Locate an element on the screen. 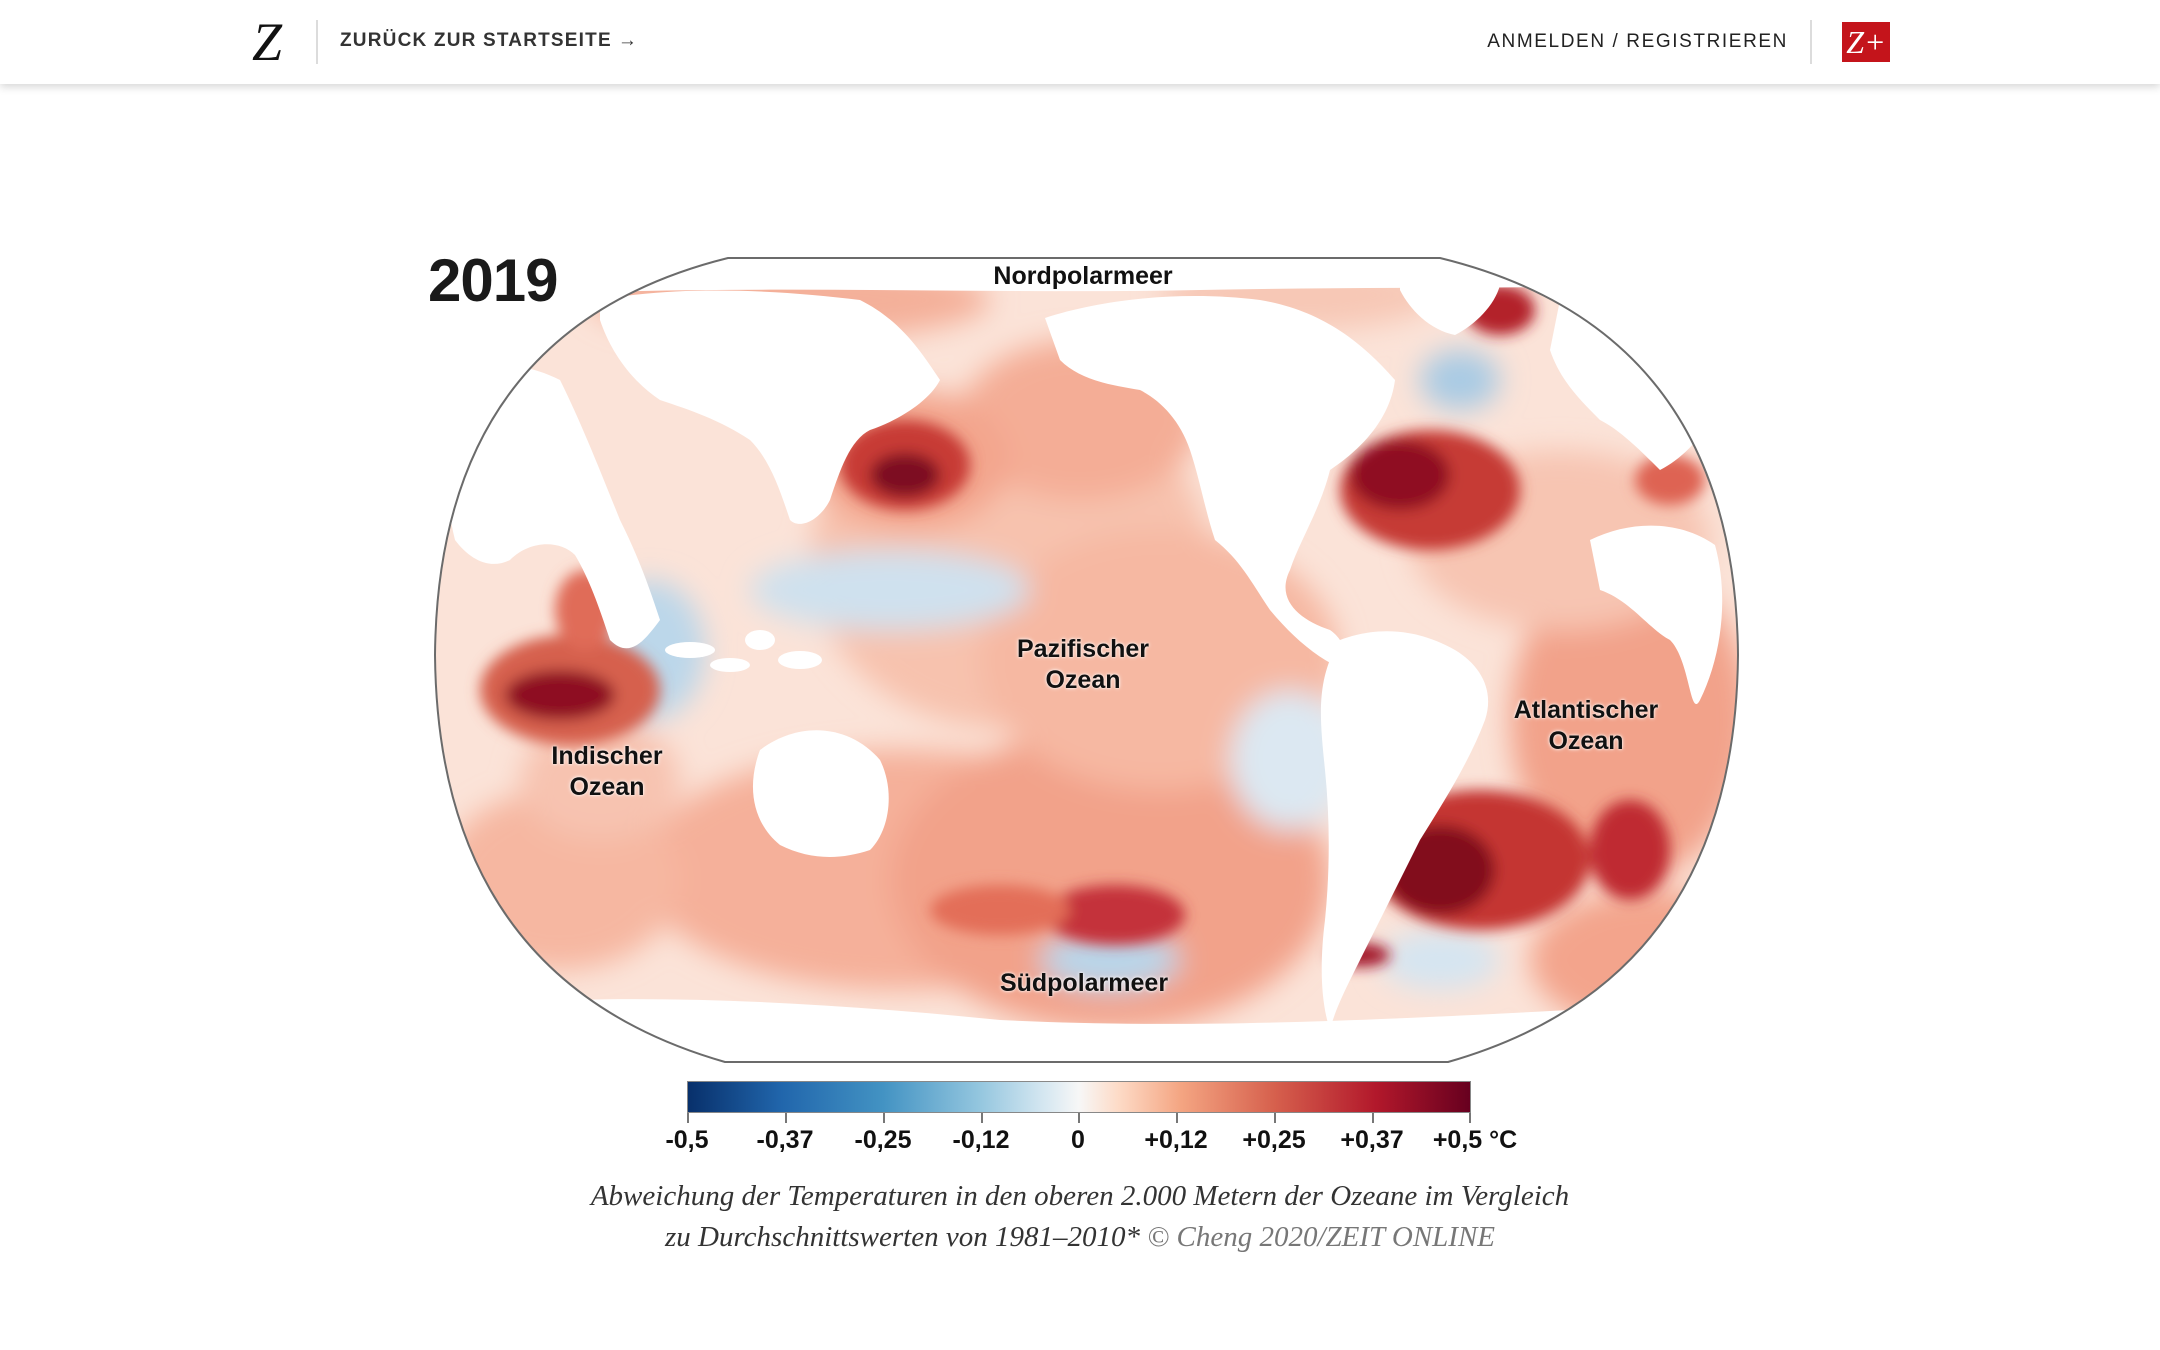  year-label: 2019 is located at coordinates (493, 280).